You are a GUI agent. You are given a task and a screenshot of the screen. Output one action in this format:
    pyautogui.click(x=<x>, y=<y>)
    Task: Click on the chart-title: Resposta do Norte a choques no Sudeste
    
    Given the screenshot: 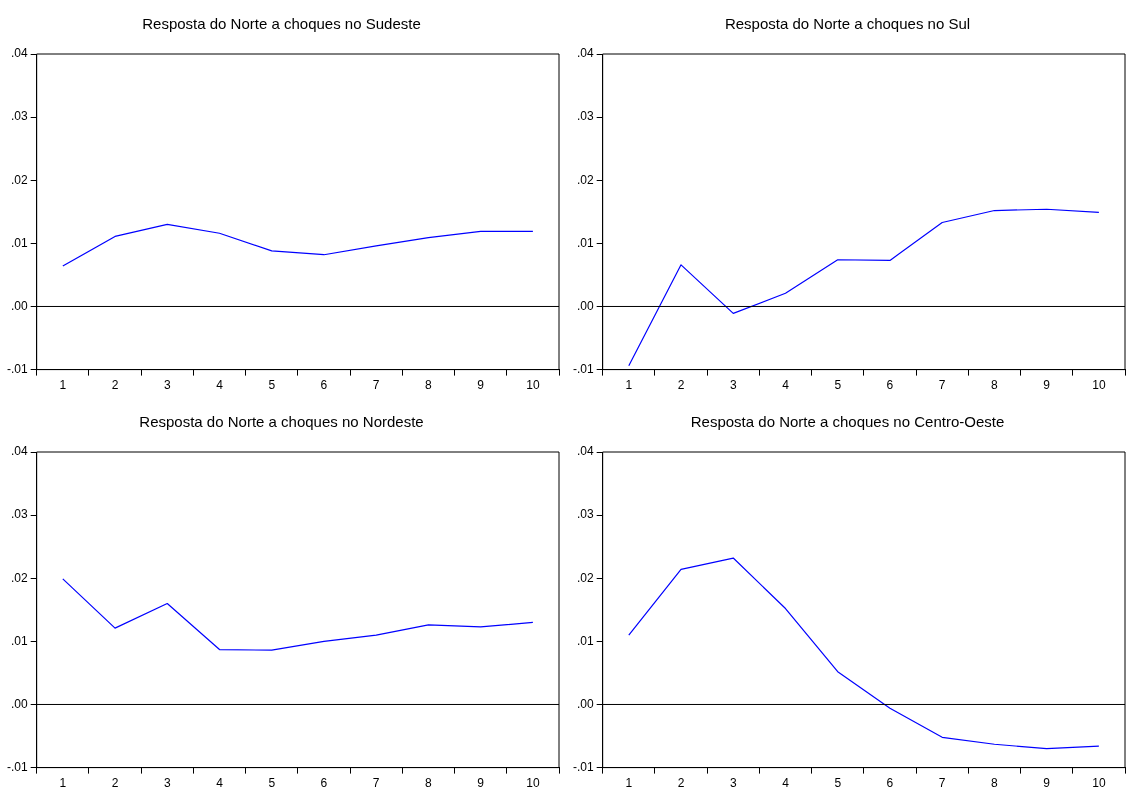 What is the action you would take?
    pyautogui.click(x=281, y=24)
    